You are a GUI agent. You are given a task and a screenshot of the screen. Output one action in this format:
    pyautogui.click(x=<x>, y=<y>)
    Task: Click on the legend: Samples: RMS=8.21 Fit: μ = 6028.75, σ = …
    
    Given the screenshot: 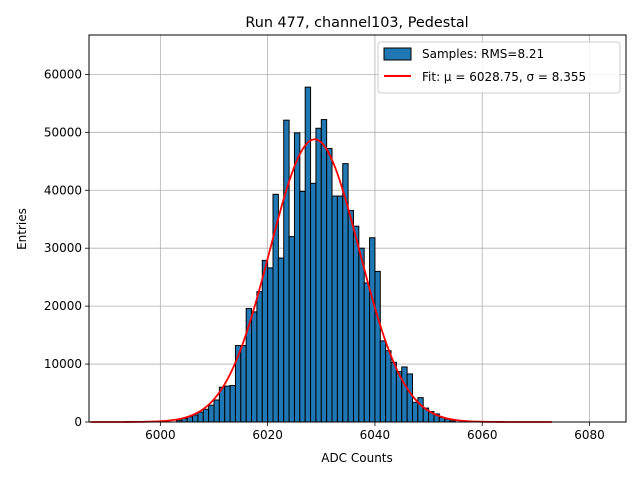 What is the action you would take?
    pyautogui.click(x=499, y=67)
    